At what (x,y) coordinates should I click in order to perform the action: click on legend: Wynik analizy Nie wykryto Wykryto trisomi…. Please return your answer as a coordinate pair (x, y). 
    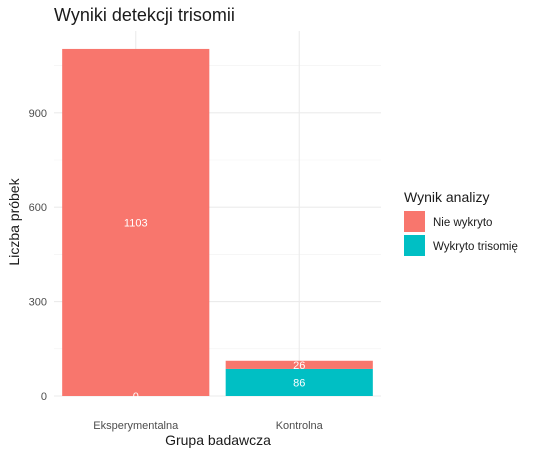
    Looking at the image, I should click on (461, 222).